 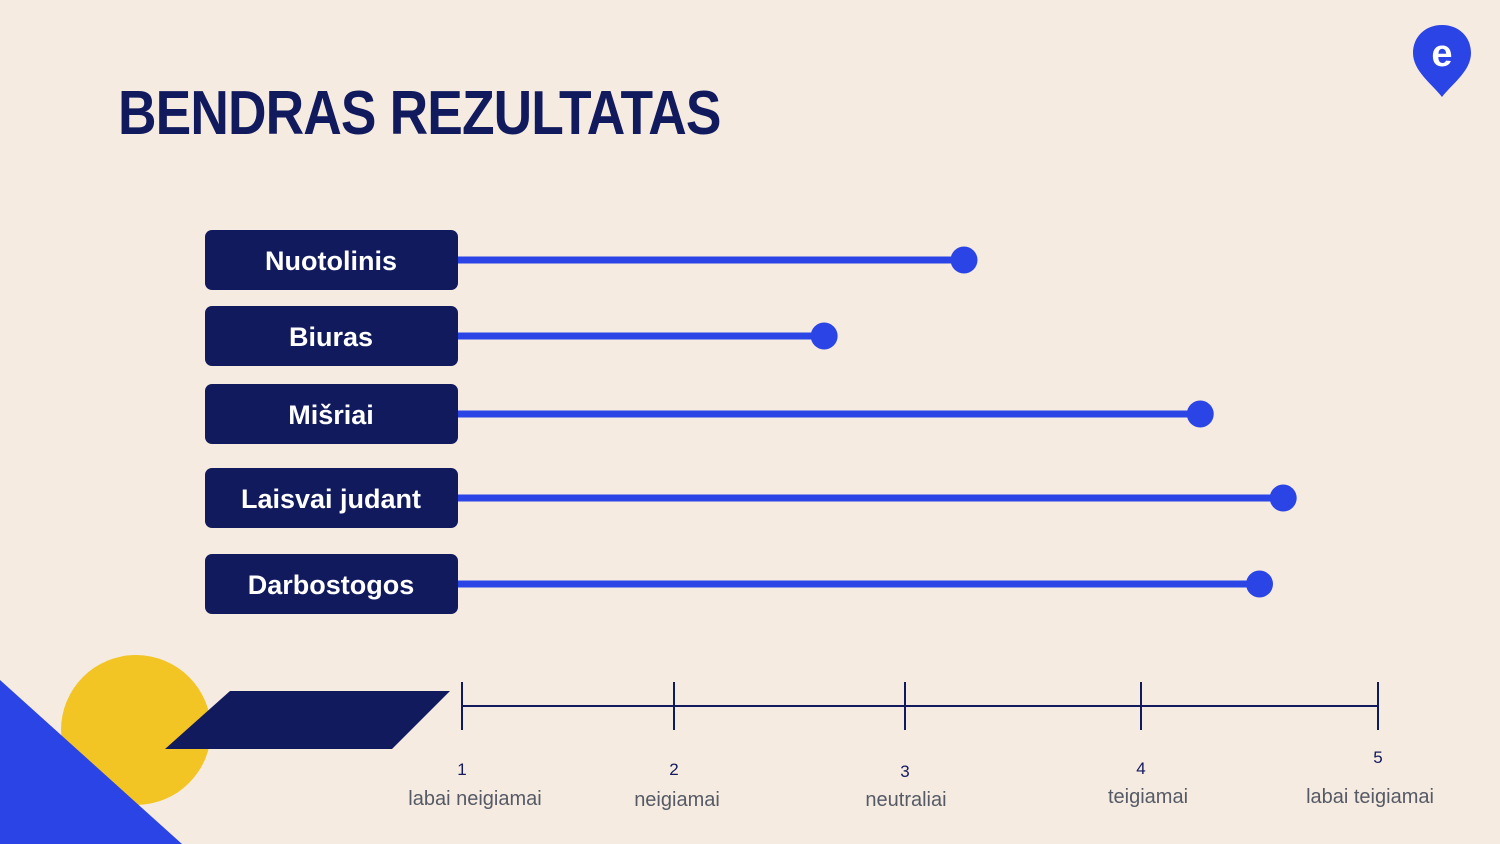 I want to click on bar-label: Laisvai judant, so click(x=331, y=499).